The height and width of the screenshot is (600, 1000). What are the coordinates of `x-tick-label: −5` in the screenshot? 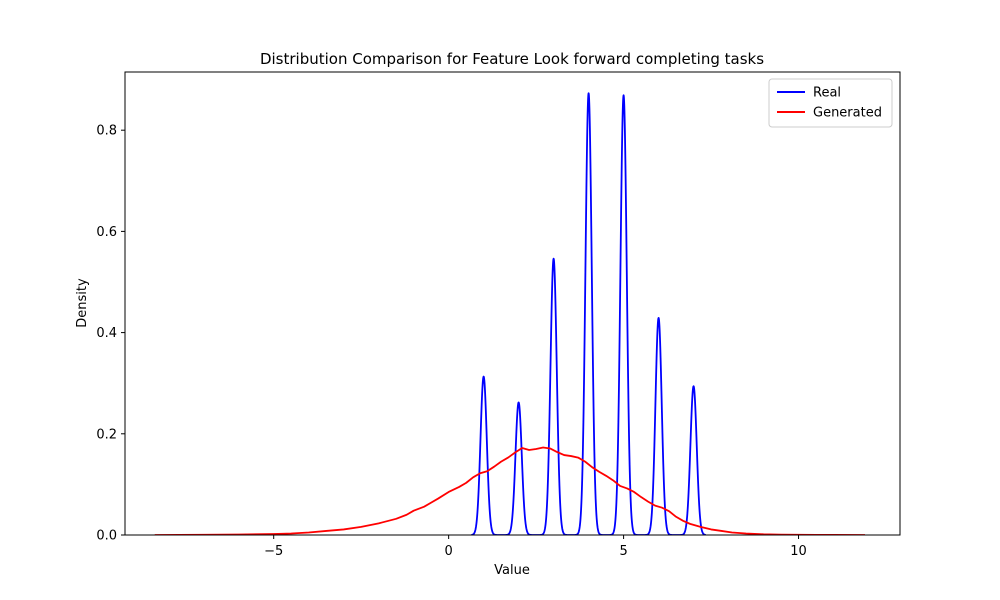 It's located at (273, 551).